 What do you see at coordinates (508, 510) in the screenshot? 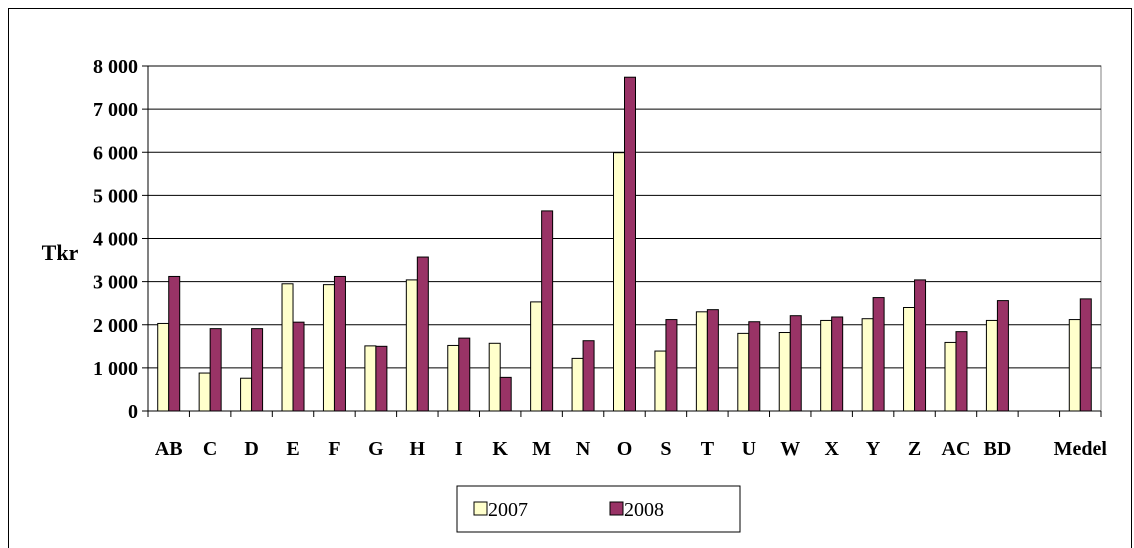
I see `legend-label-2007: 2007` at bounding box center [508, 510].